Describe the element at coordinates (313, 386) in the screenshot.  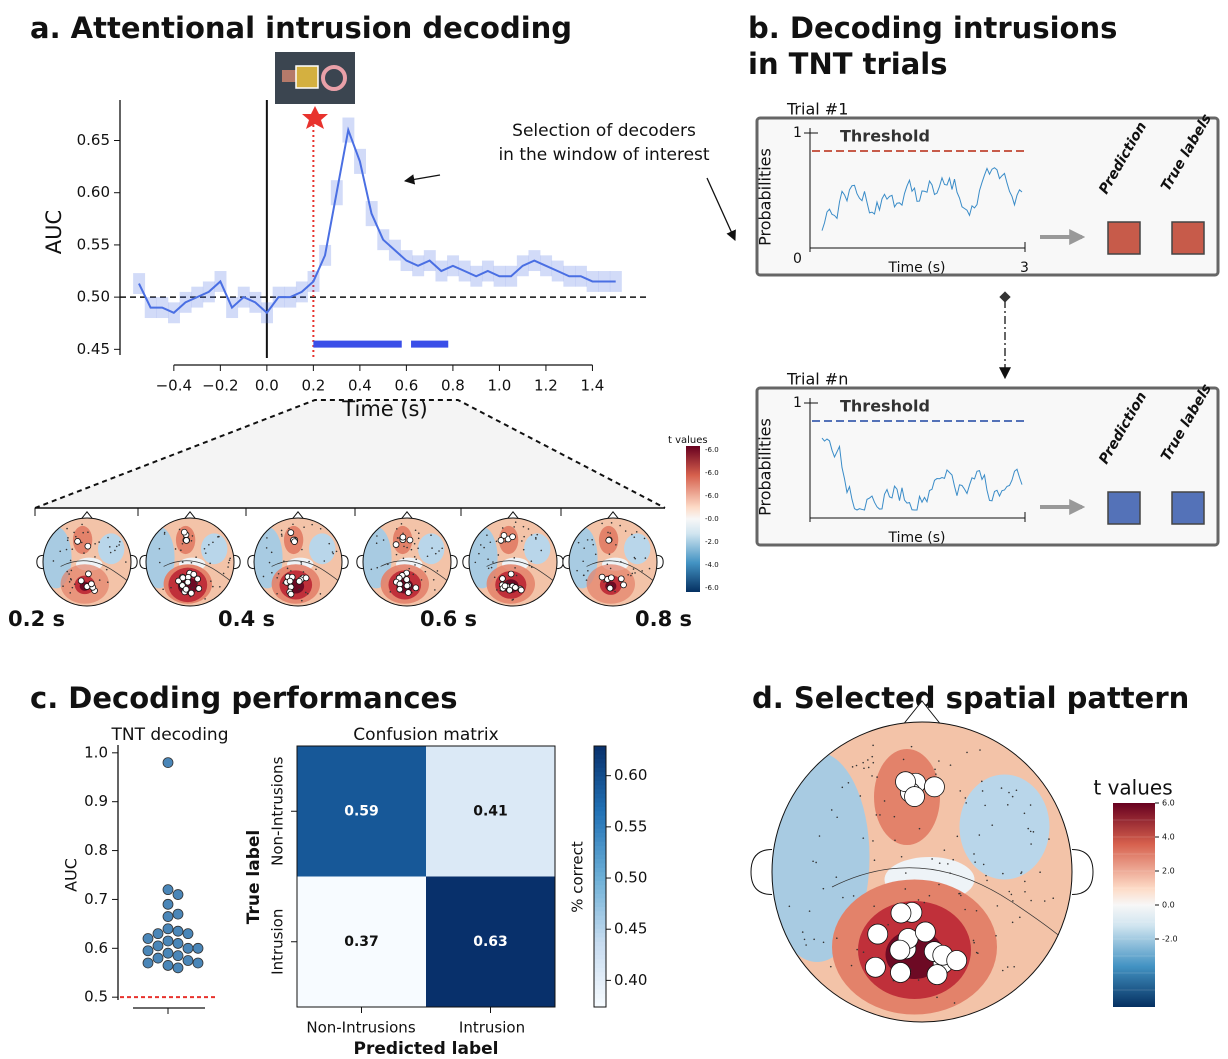
I see `x-tick-label: 0.2` at that location.